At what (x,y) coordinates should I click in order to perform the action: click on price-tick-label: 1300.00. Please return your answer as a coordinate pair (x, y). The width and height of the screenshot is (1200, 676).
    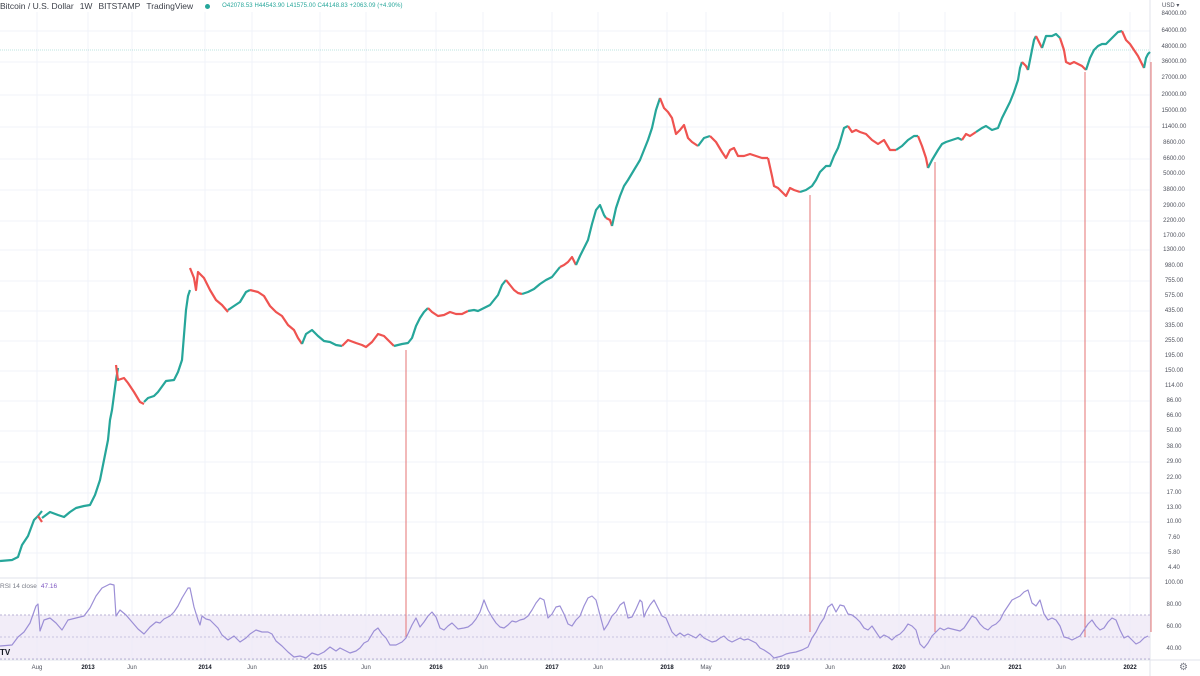
    Looking at the image, I should click on (1174, 250).